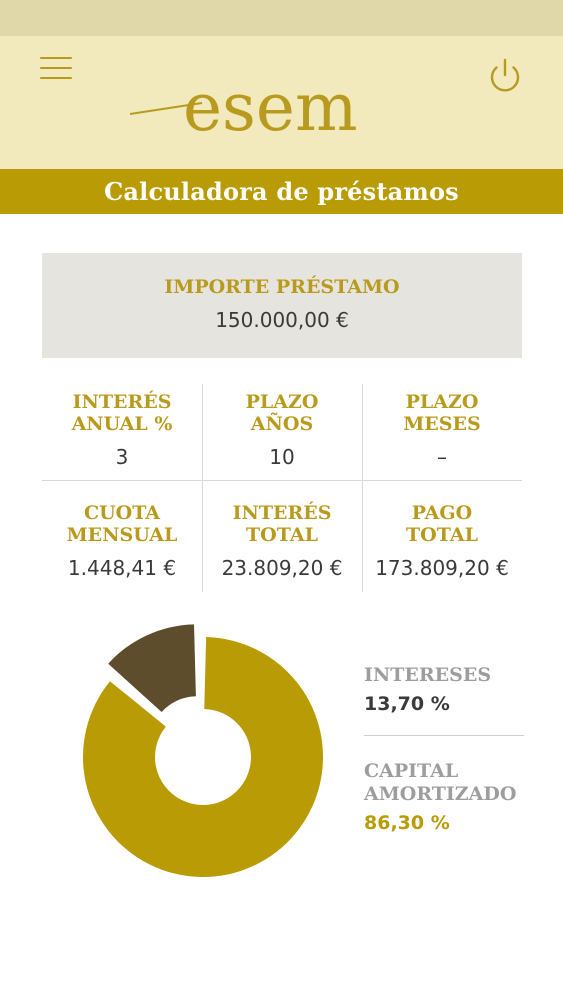 The width and height of the screenshot is (563, 1000). I want to click on app-header, so click(281, 102).